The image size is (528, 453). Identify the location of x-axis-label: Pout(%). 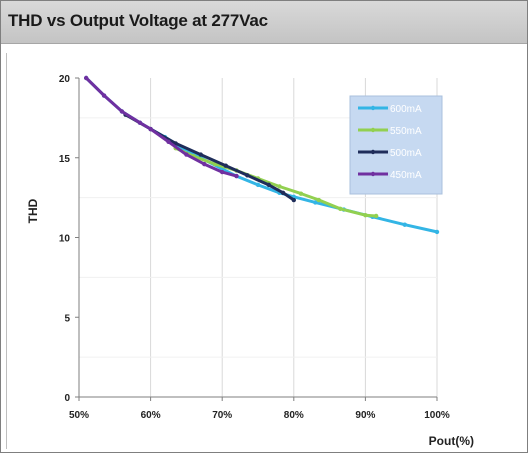
(451, 441).